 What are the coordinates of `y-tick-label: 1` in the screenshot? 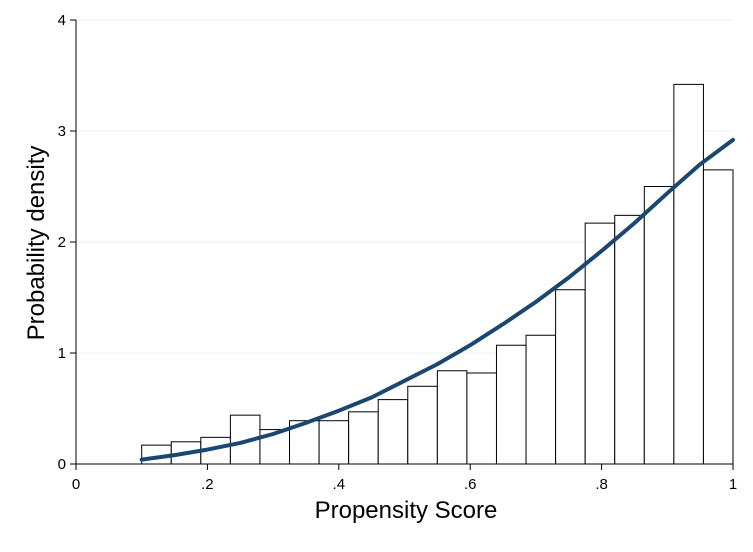 It's located at (62, 353).